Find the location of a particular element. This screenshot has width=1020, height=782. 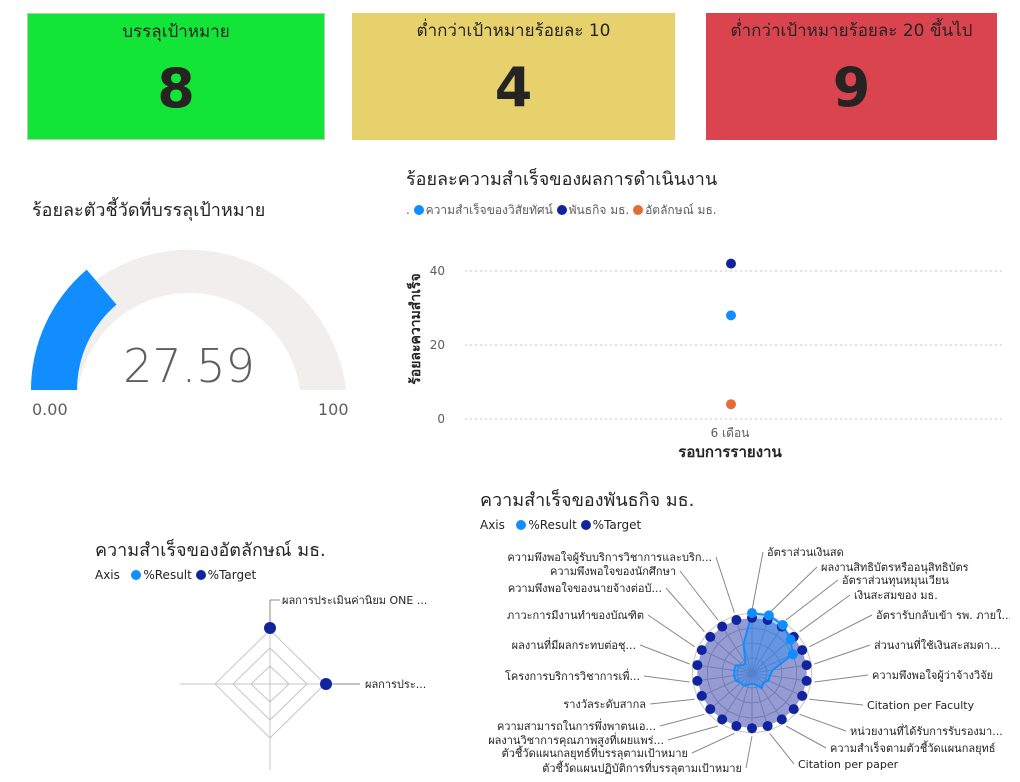

legend-item: พันธกิจ มธ. is located at coordinates (593, 210).